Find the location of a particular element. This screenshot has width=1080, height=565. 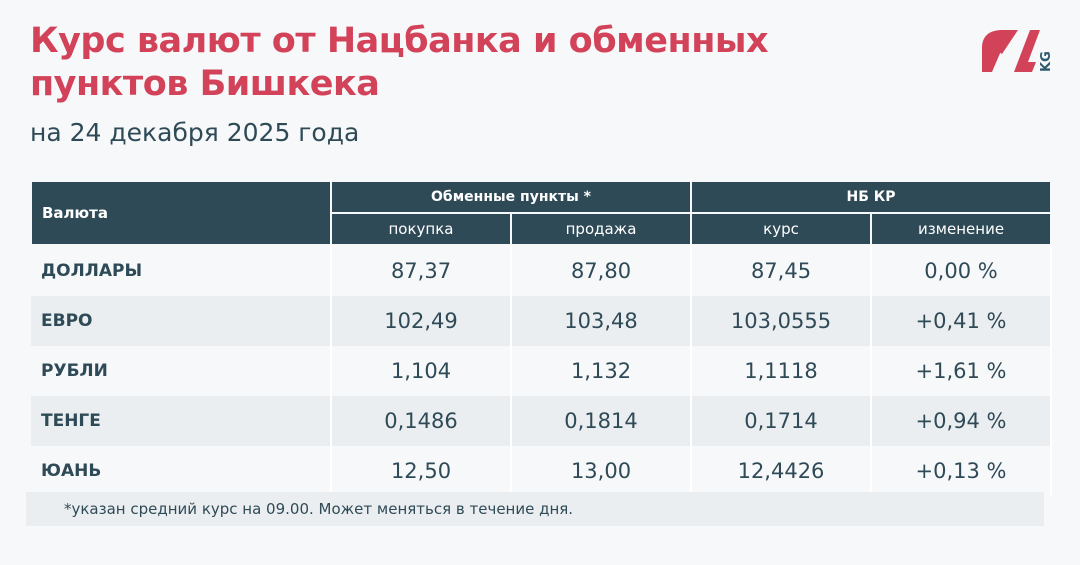

currency-name: ДОЛЛАРЫ is located at coordinates (181, 270).